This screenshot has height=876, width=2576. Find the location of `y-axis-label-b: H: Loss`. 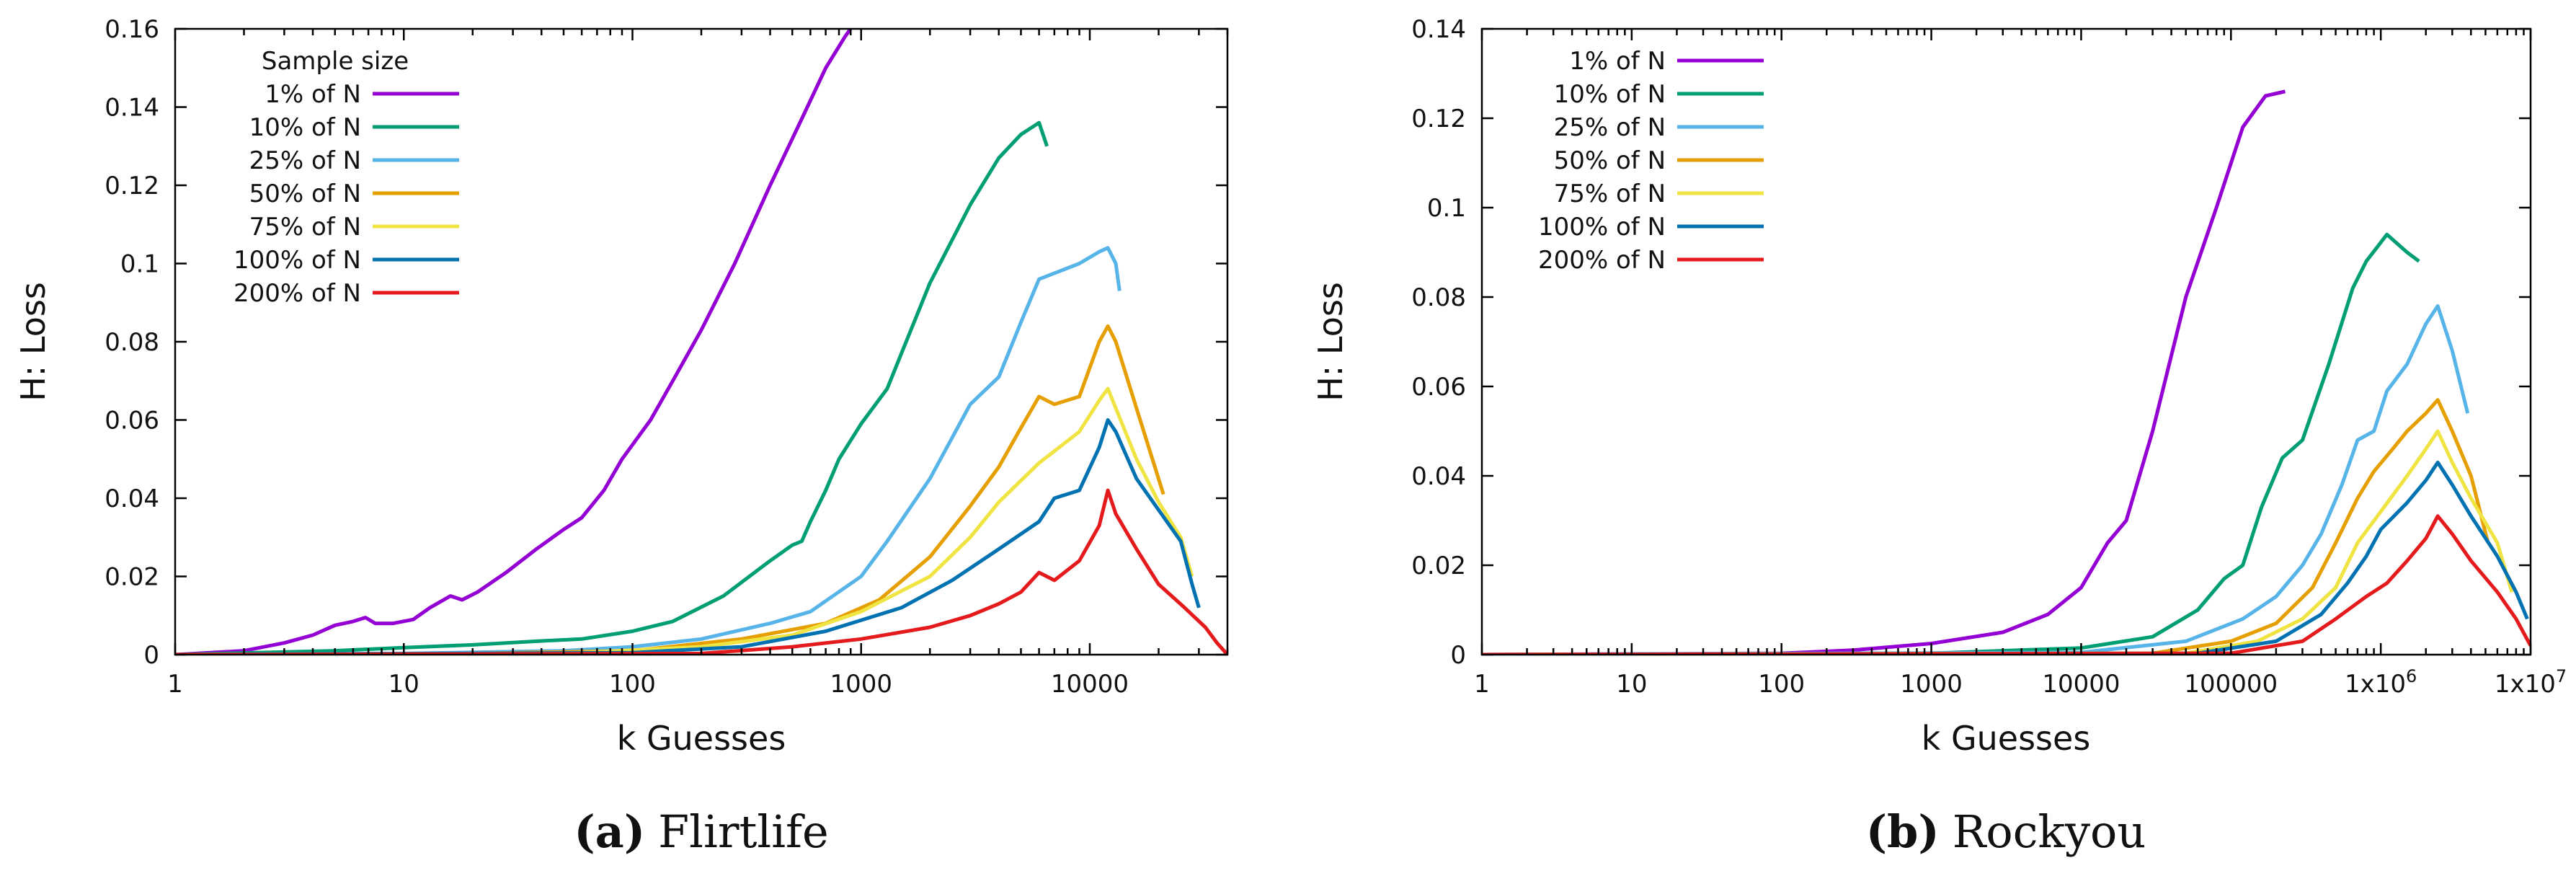

y-axis-label-b: H: Loss is located at coordinates (1330, 342).